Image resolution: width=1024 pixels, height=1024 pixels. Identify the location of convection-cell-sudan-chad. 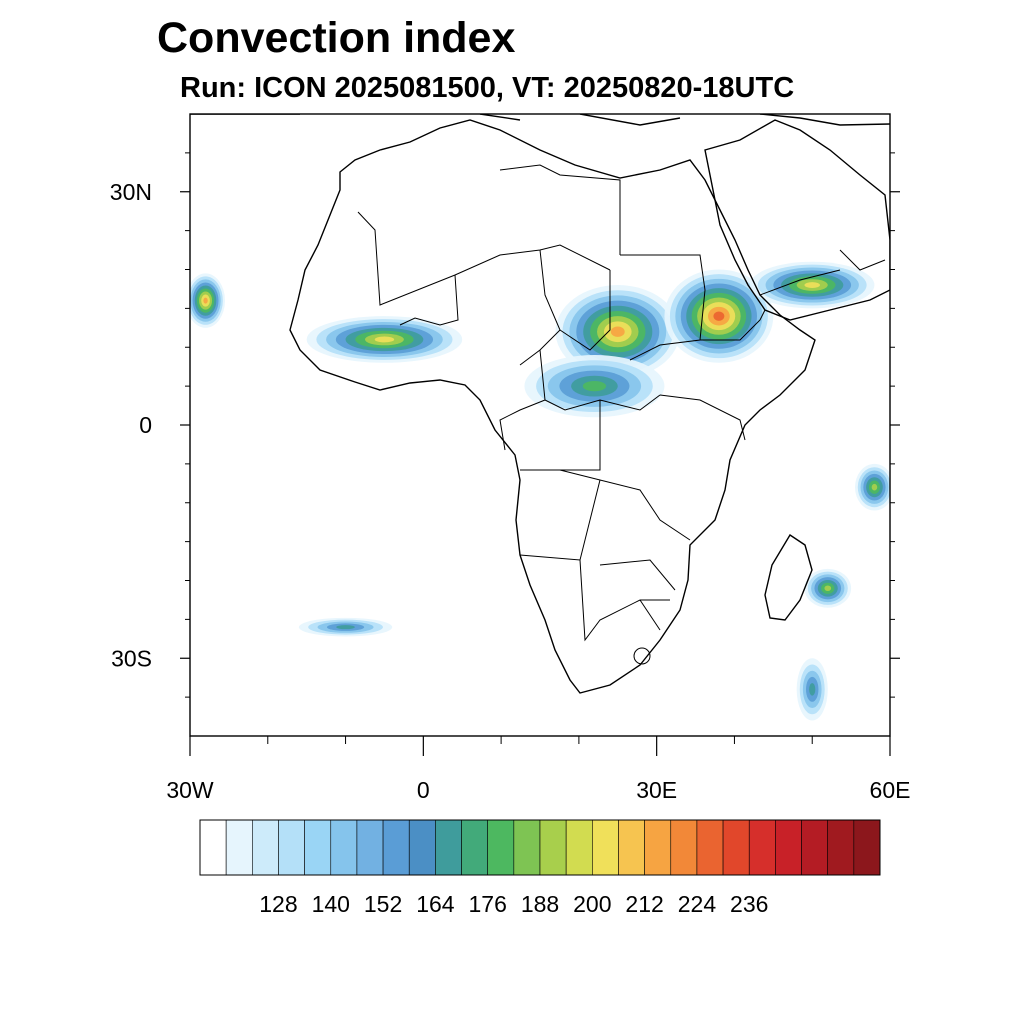
(617, 332).